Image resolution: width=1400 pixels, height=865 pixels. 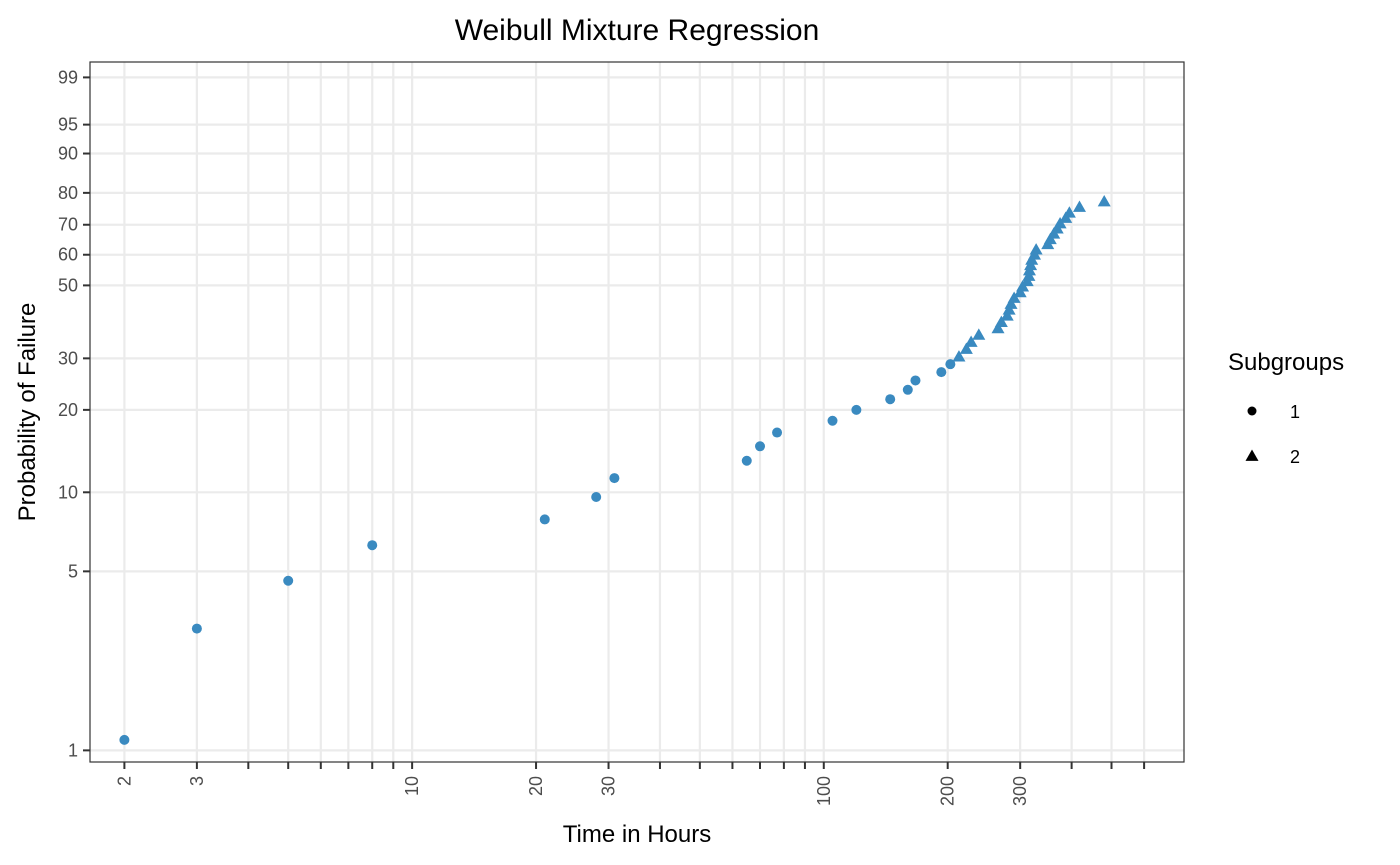 What do you see at coordinates (68, 77) in the screenshot?
I see `y-tick-label: 99` at bounding box center [68, 77].